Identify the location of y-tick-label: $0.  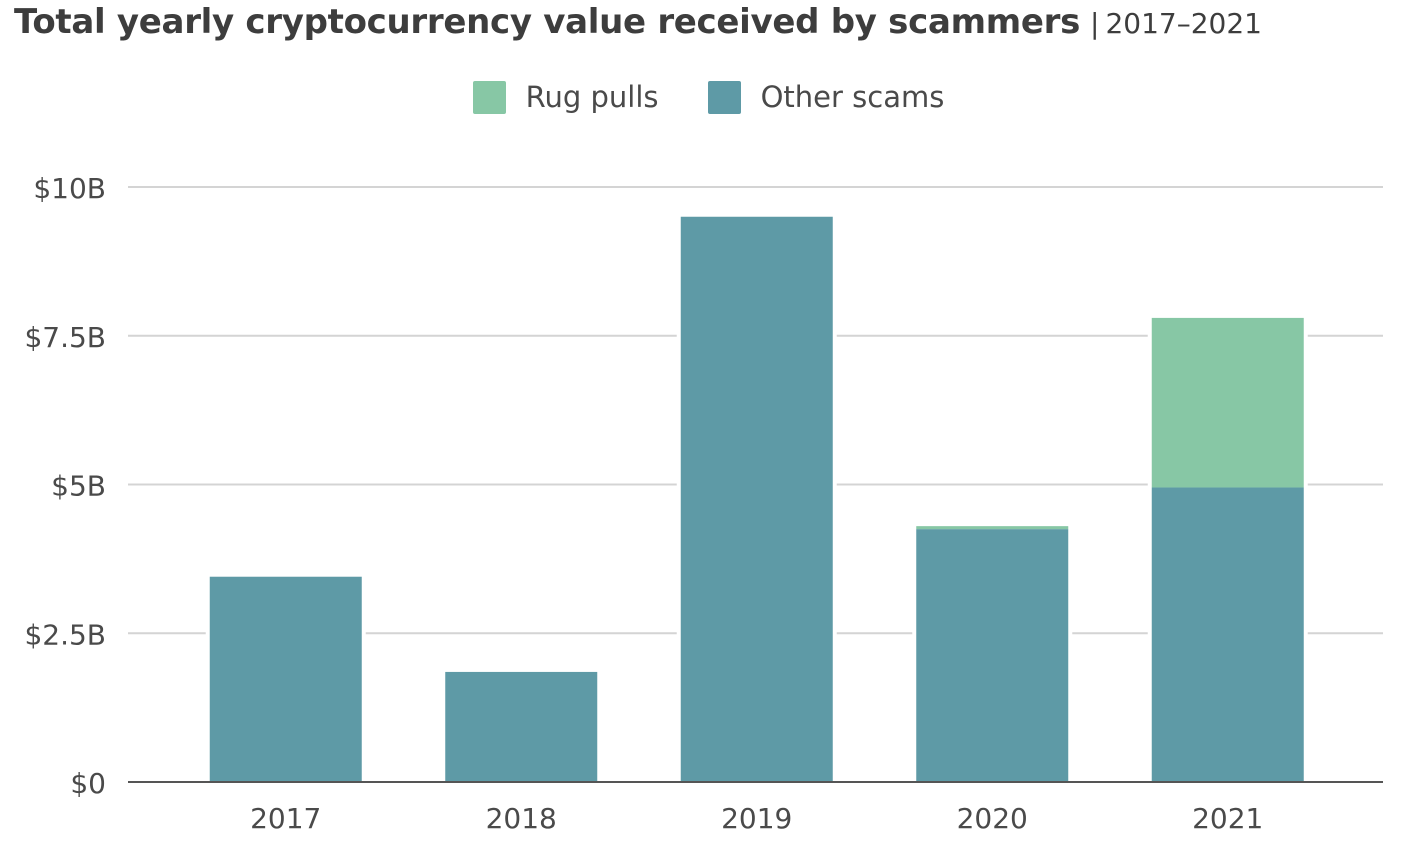
(88, 783).